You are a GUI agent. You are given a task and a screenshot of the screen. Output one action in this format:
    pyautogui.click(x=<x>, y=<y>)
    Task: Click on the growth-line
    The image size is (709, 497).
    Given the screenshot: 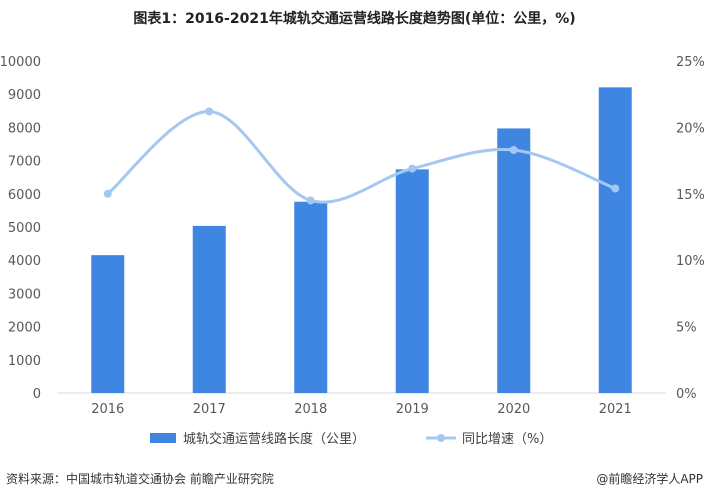 What is the action you would take?
    pyautogui.click(x=361, y=156)
    